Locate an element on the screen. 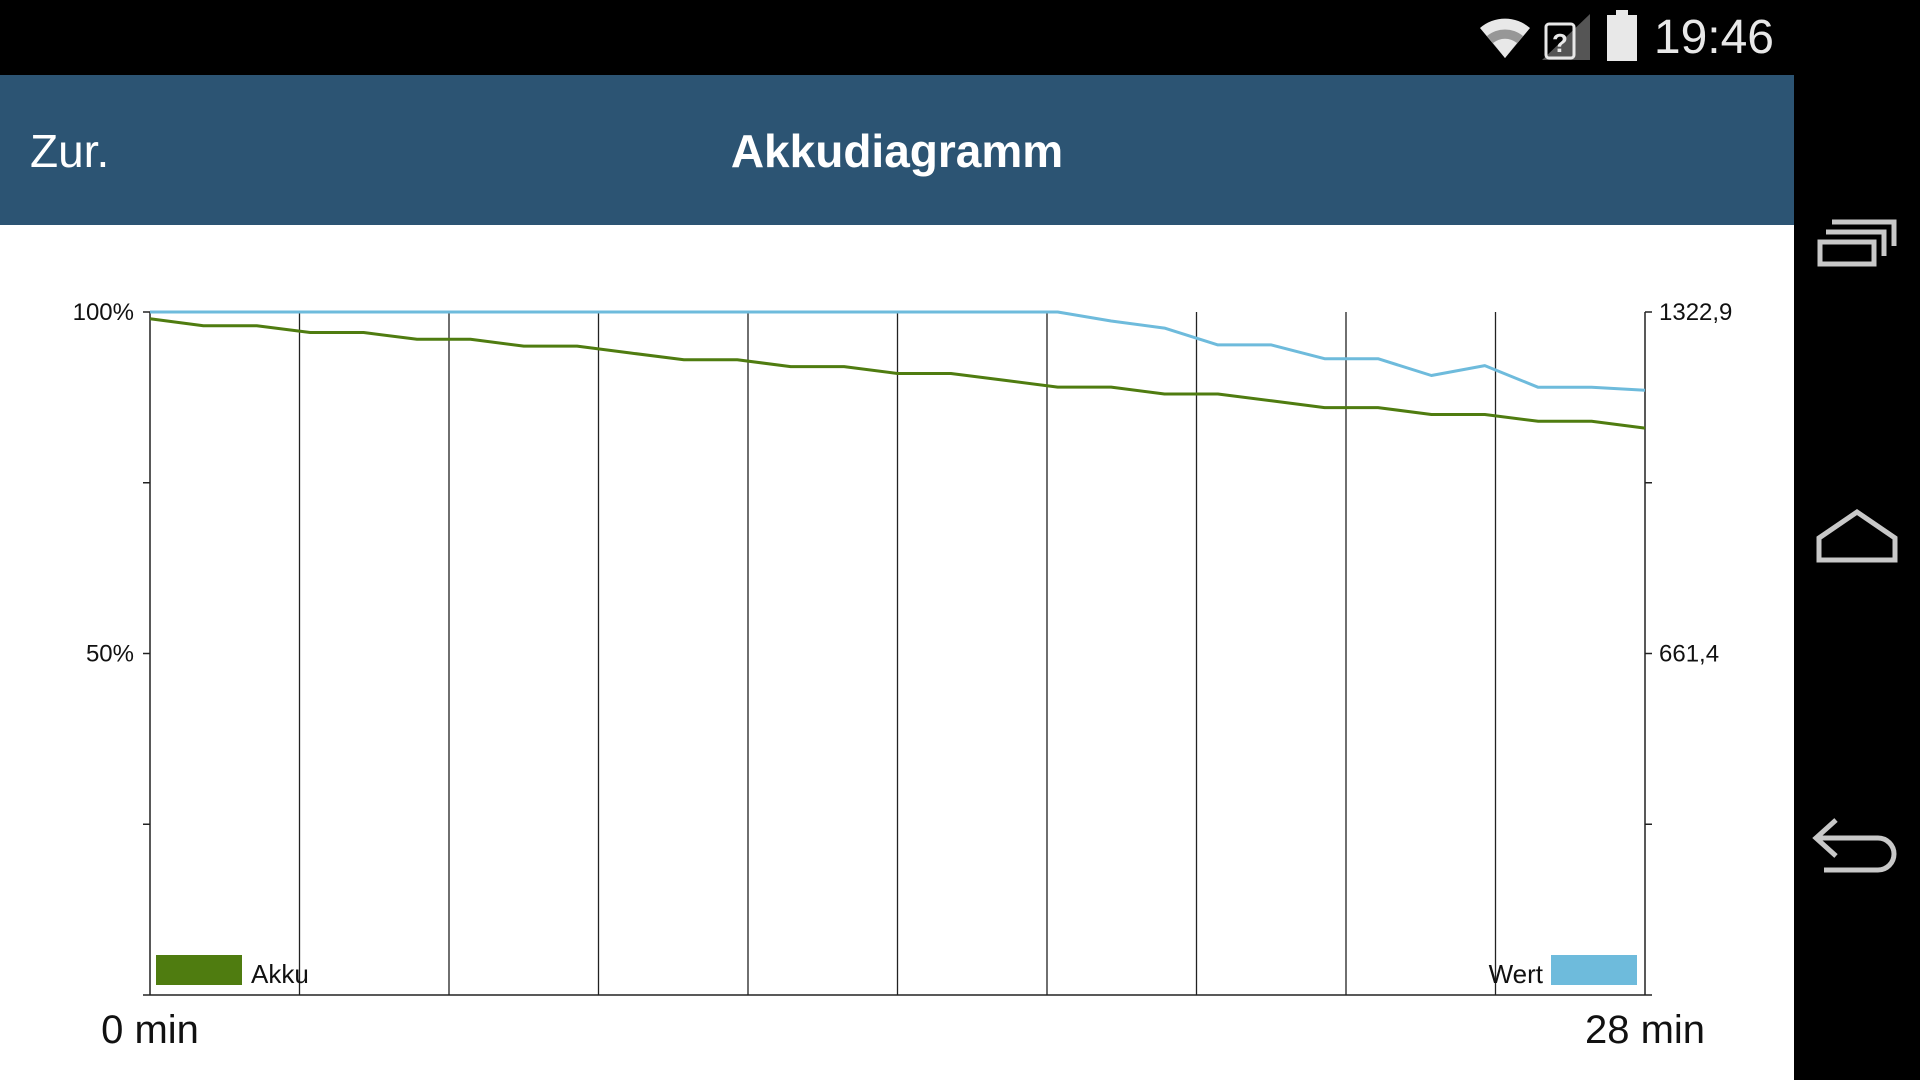  navigation-bar is located at coordinates (1857, 540).